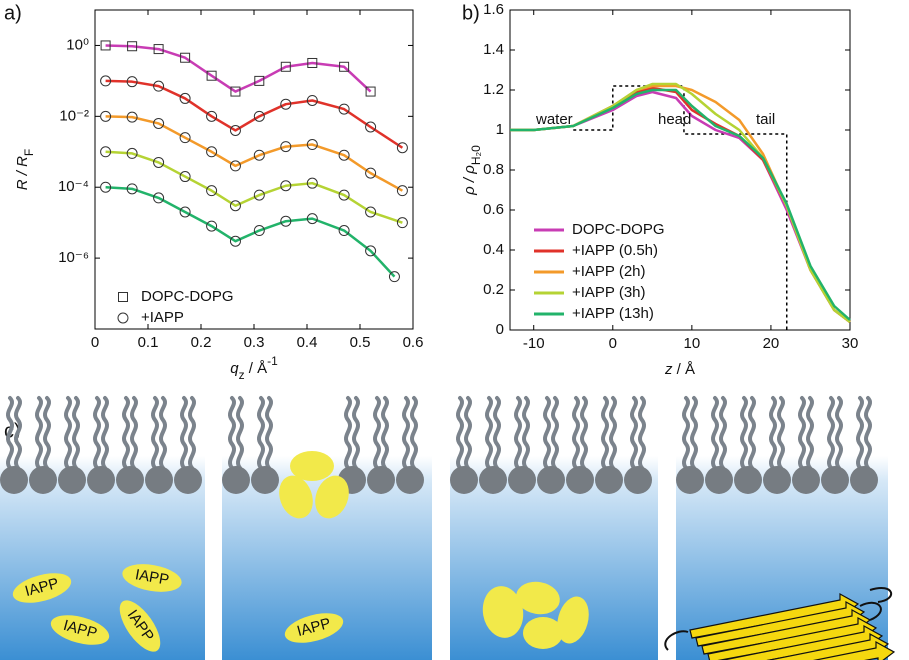 The height and width of the screenshot is (660, 909). What do you see at coordinates (692, 343) in the screenshot?
I see `x-tick-label: 10` at bounding box center [692, 343].